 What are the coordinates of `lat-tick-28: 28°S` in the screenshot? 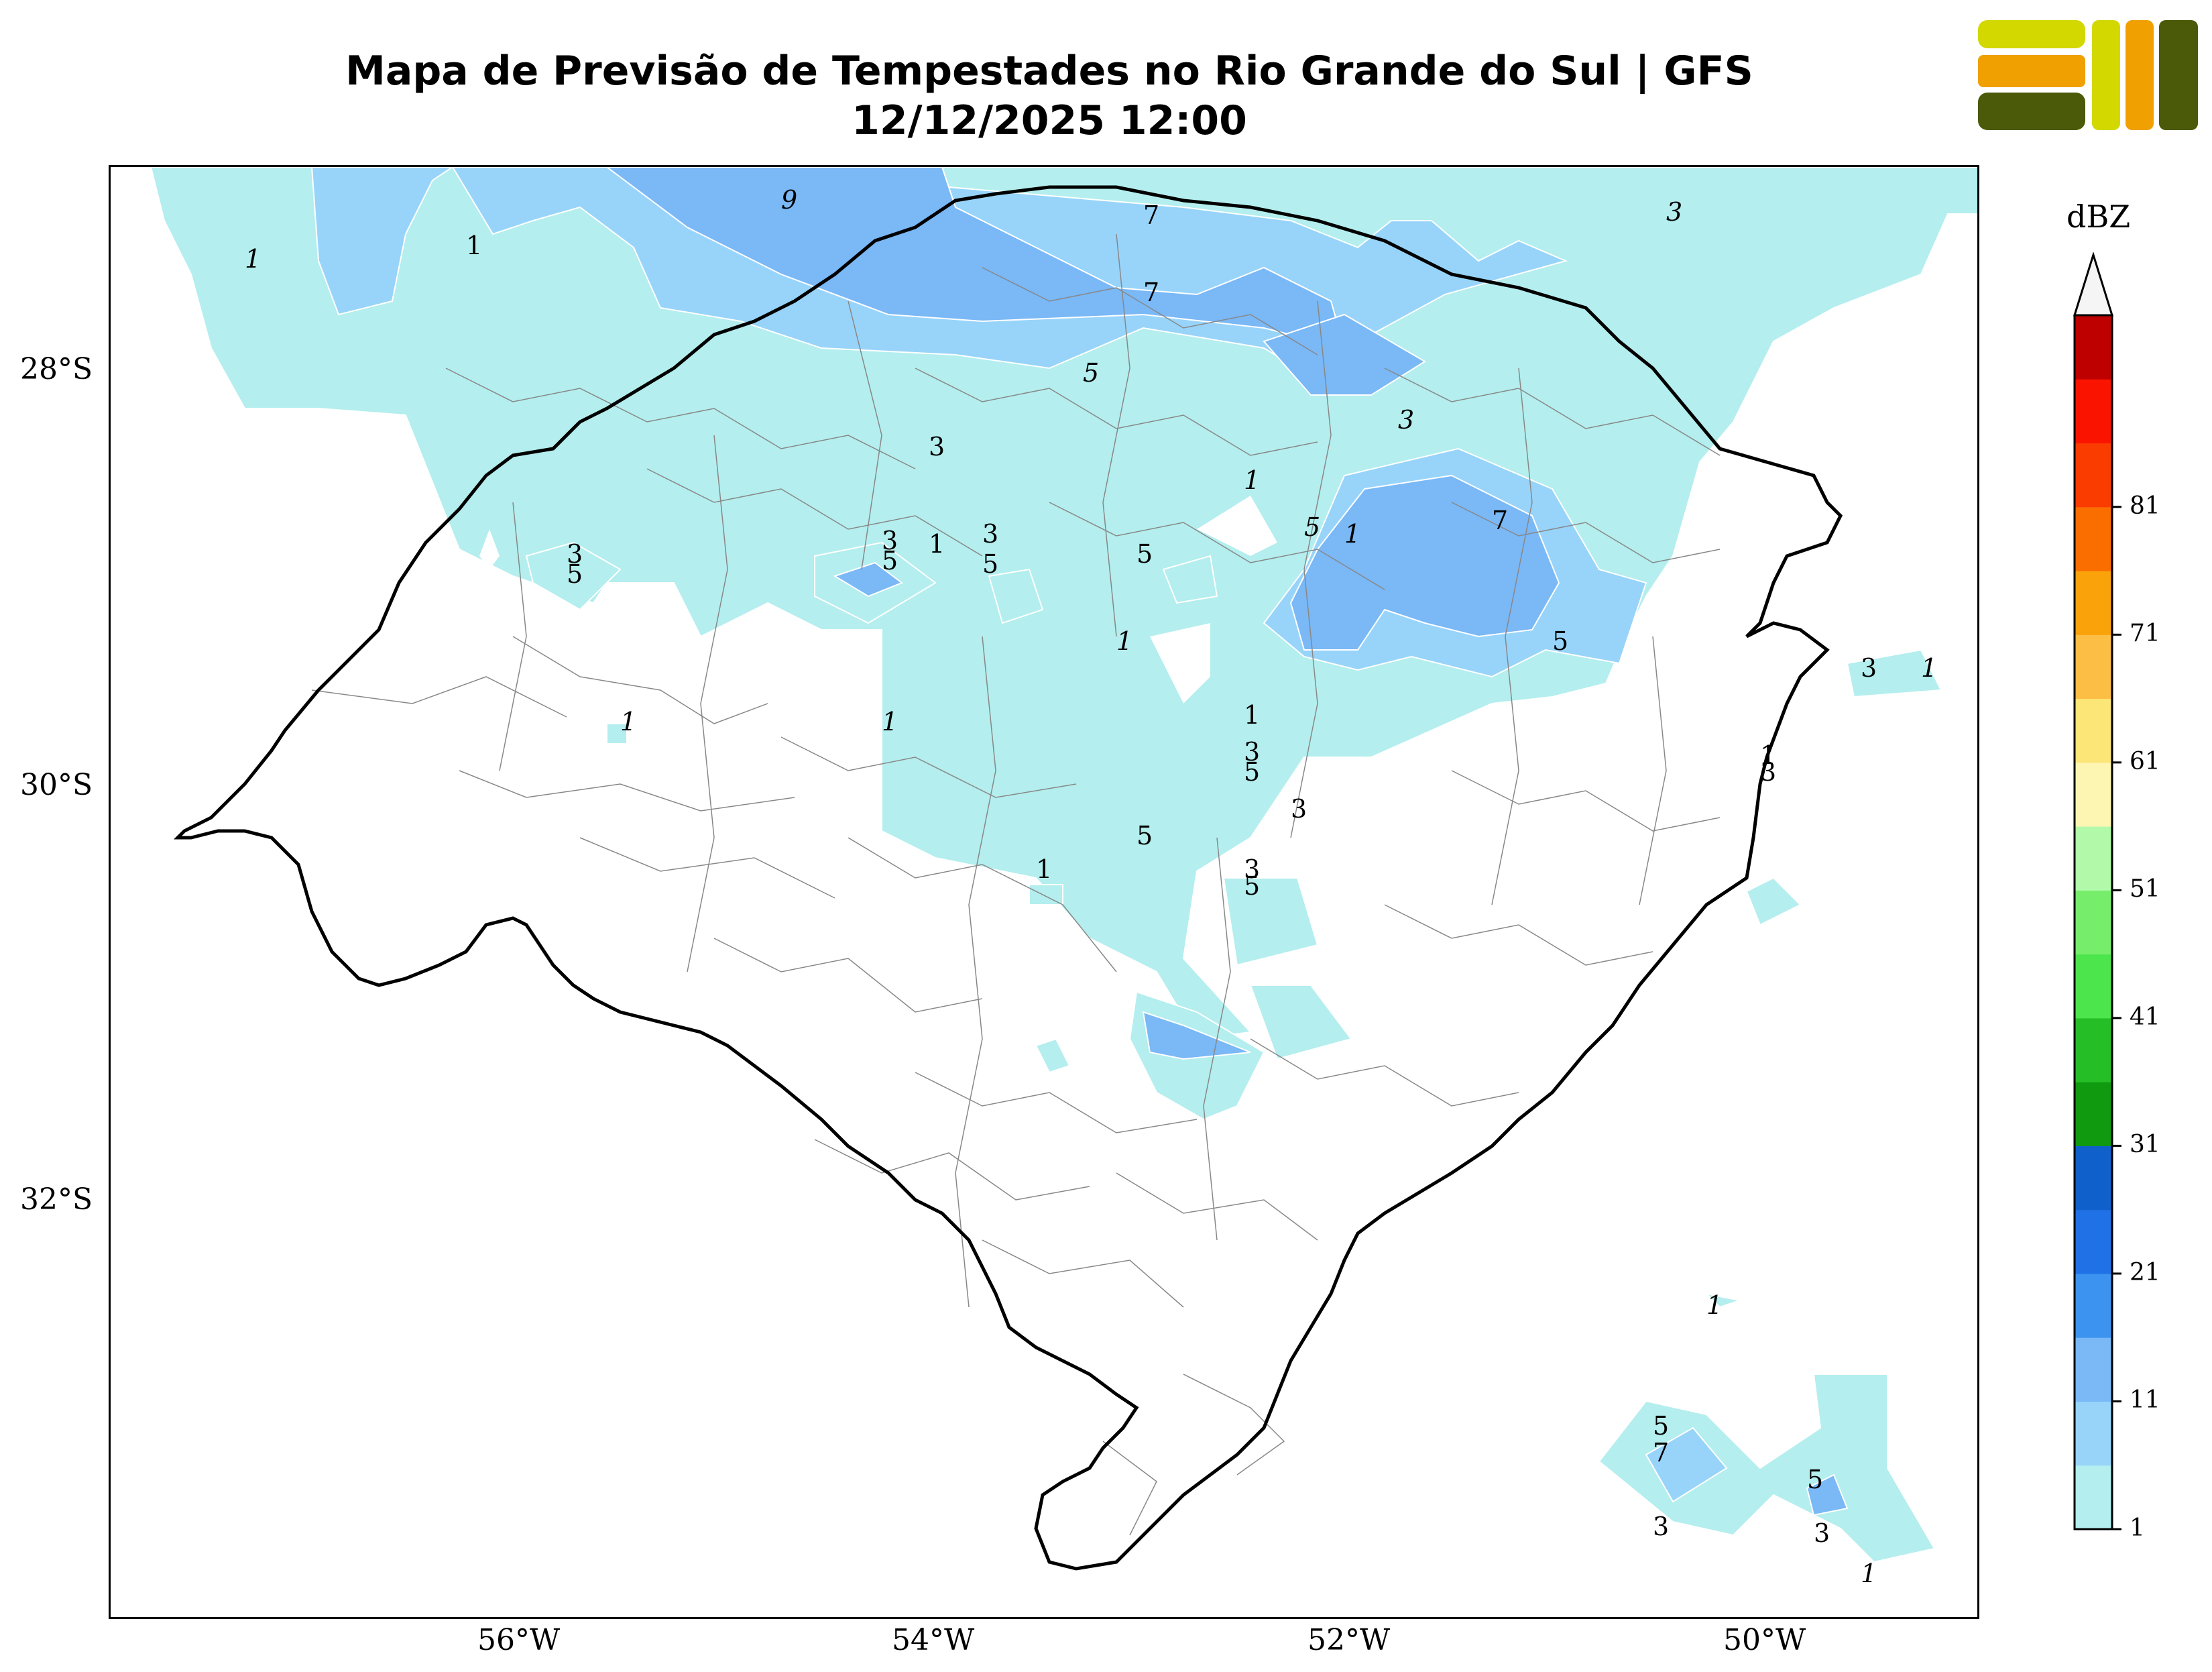 It's located at (56, 369).